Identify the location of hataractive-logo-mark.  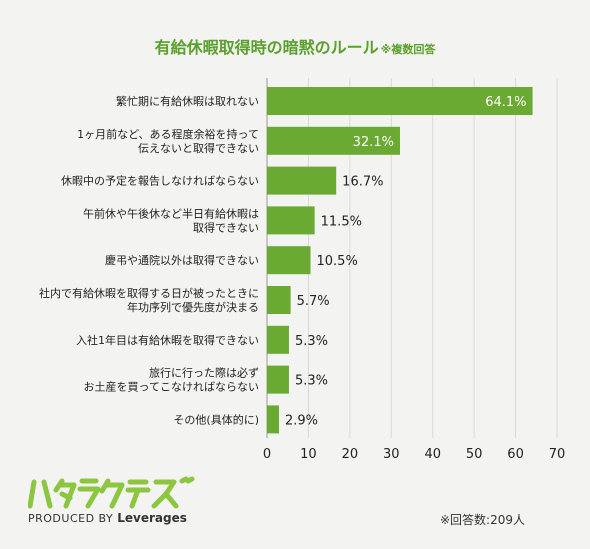
(111, 492).